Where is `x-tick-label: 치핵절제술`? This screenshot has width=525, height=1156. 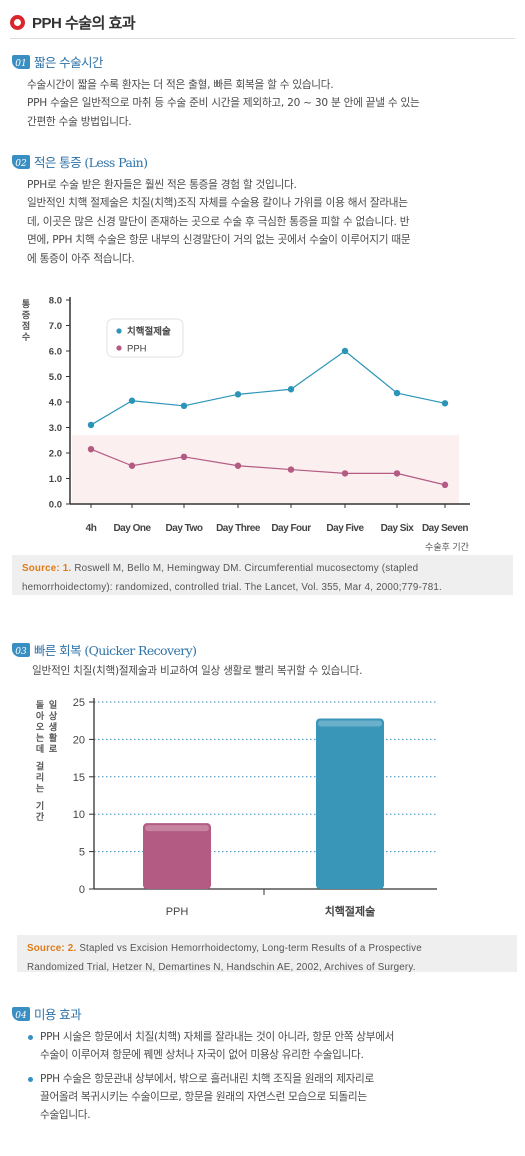 x-tick-label: 치핵절제술 is located at coordinates (350, 911).